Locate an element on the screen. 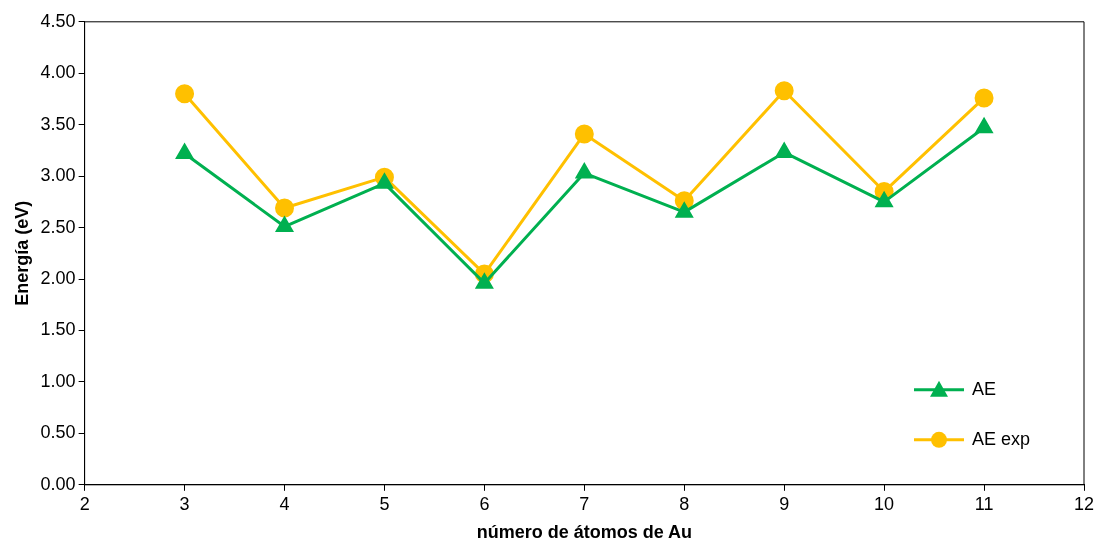 The width and height of the screenshot is (1112, 556). x-tick-label: 11 is located at coordinates (984, 503).